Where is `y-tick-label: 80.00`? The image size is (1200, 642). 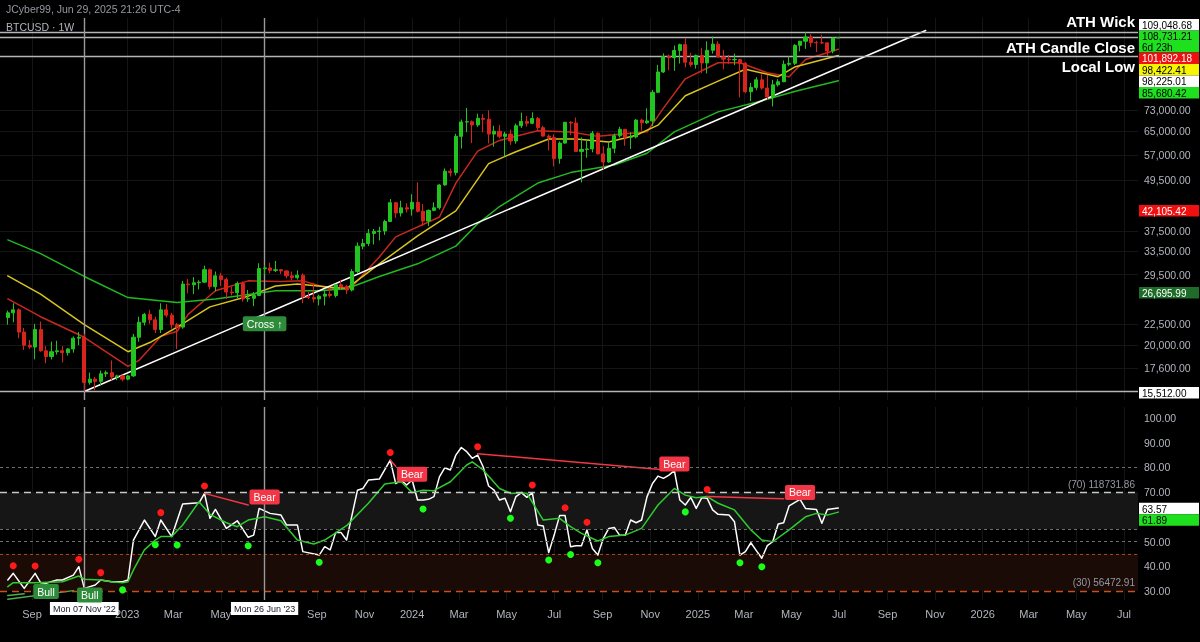 y-tick-label: 80.00 is located at coordinates (1157, 467).